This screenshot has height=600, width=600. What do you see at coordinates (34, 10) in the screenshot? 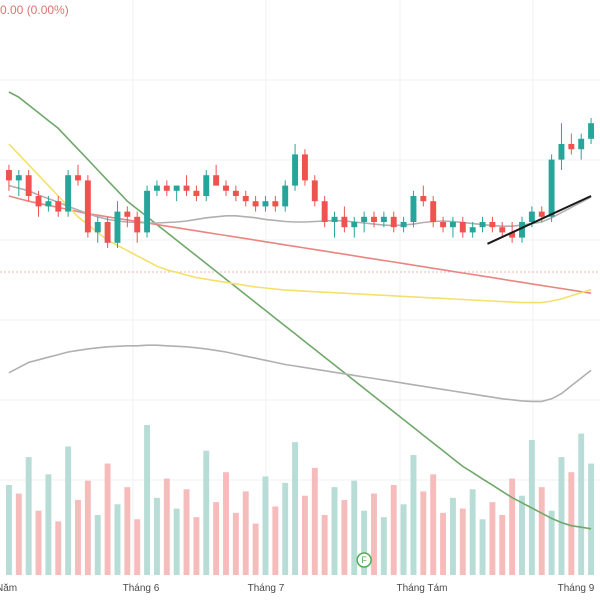
I see `price-change-readout: 0.00 (0.00%)` at bounding box center [34, 10].